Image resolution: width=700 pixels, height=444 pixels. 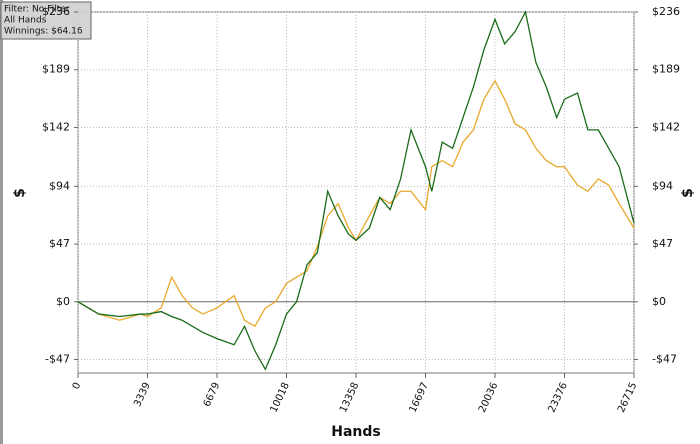 I want to click on info-text: All Hands, so click(x=25, y=21).